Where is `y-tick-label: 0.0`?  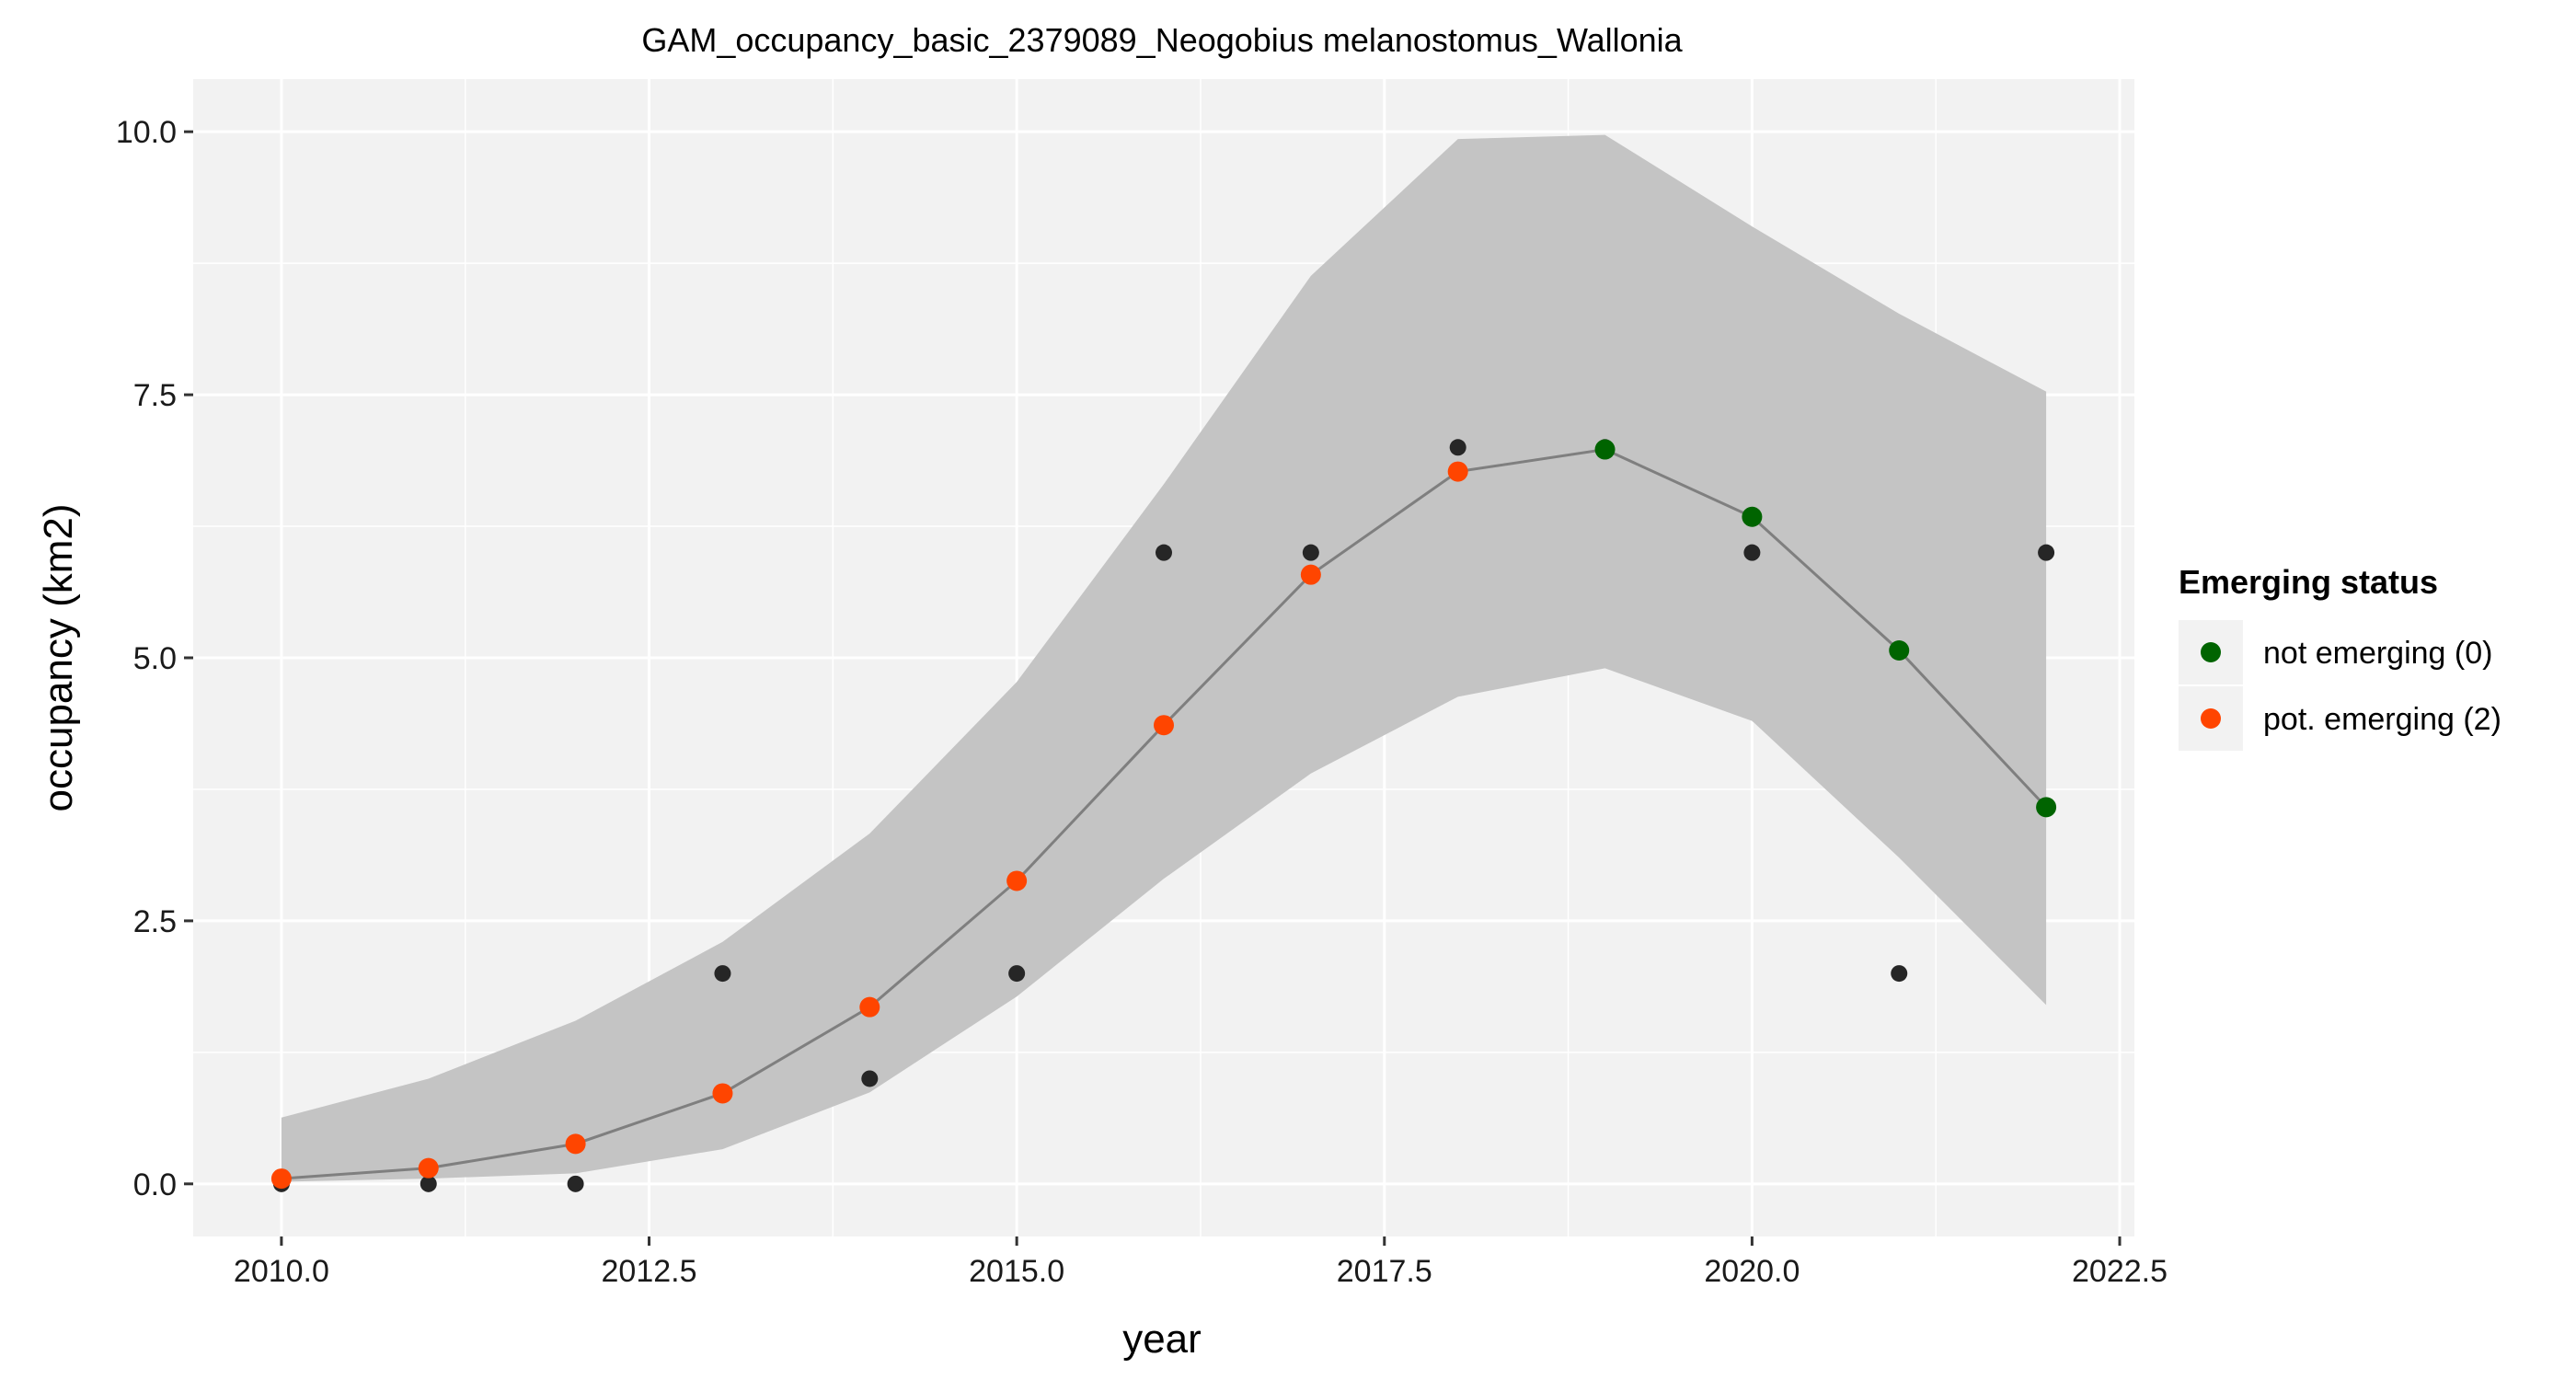
y-tick-label: 0.0 is located at coordinates (155, 1184).